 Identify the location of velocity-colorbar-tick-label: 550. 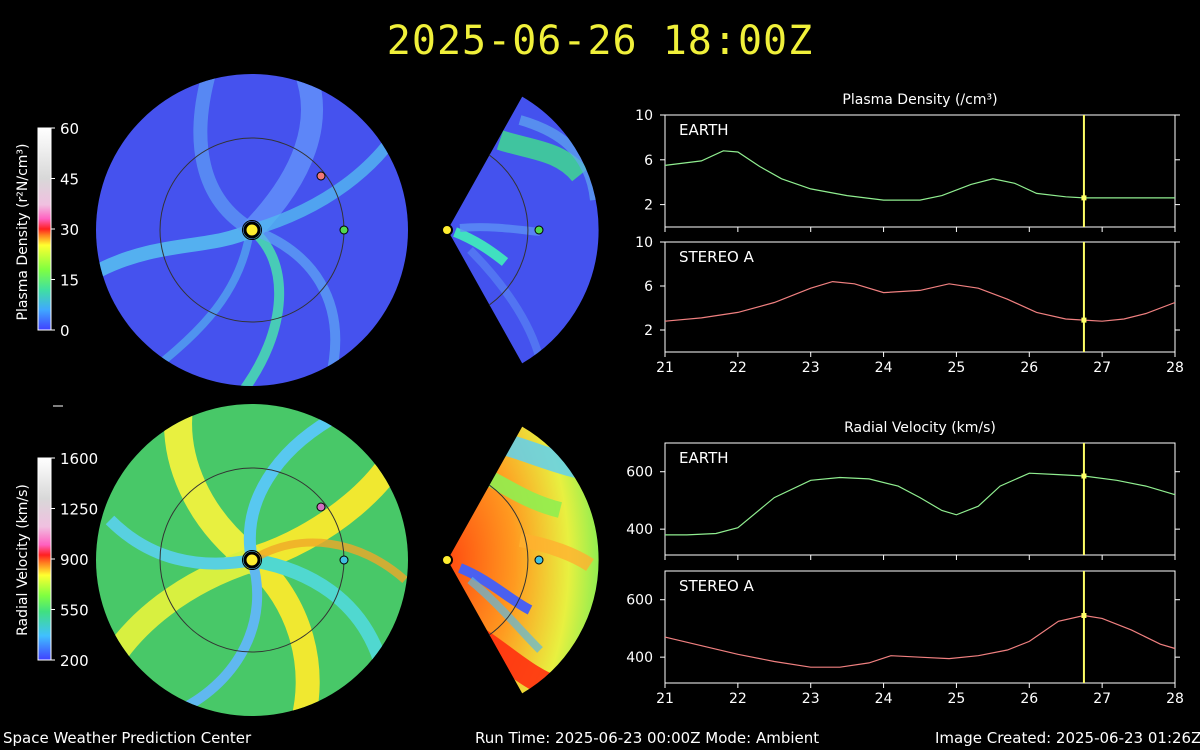
(74, 611).